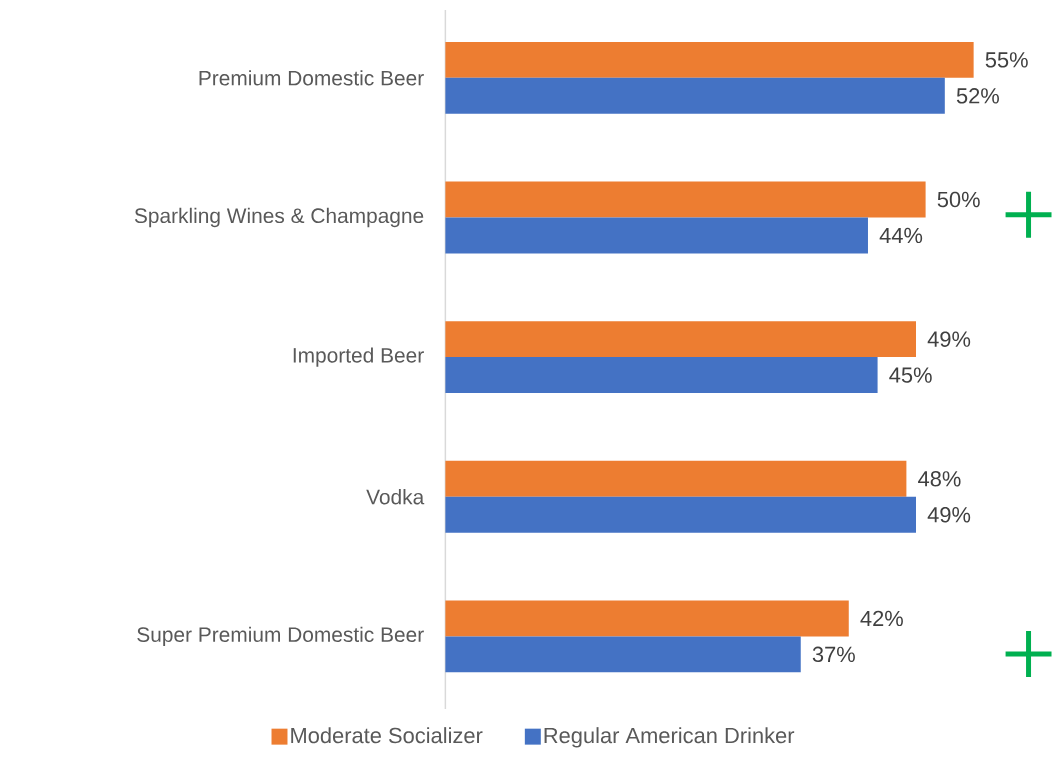 Image resolution: width=1054 pixels, height=777 pixels. Describe the element at coordinates (669, 737) in the screenshot. I see `legend-label: Regular American Drinker` at that location.